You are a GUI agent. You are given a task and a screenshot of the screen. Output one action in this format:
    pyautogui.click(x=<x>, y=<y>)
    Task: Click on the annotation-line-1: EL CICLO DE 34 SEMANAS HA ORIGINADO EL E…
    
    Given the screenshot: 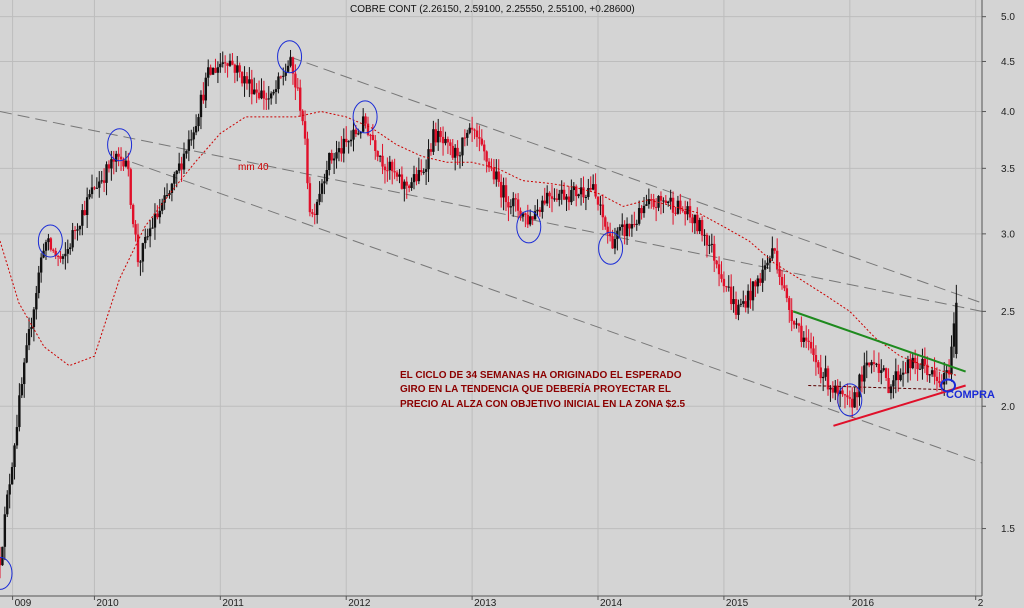 What is the action you would take?
    pyautogui.click(x=541, y=375)
    